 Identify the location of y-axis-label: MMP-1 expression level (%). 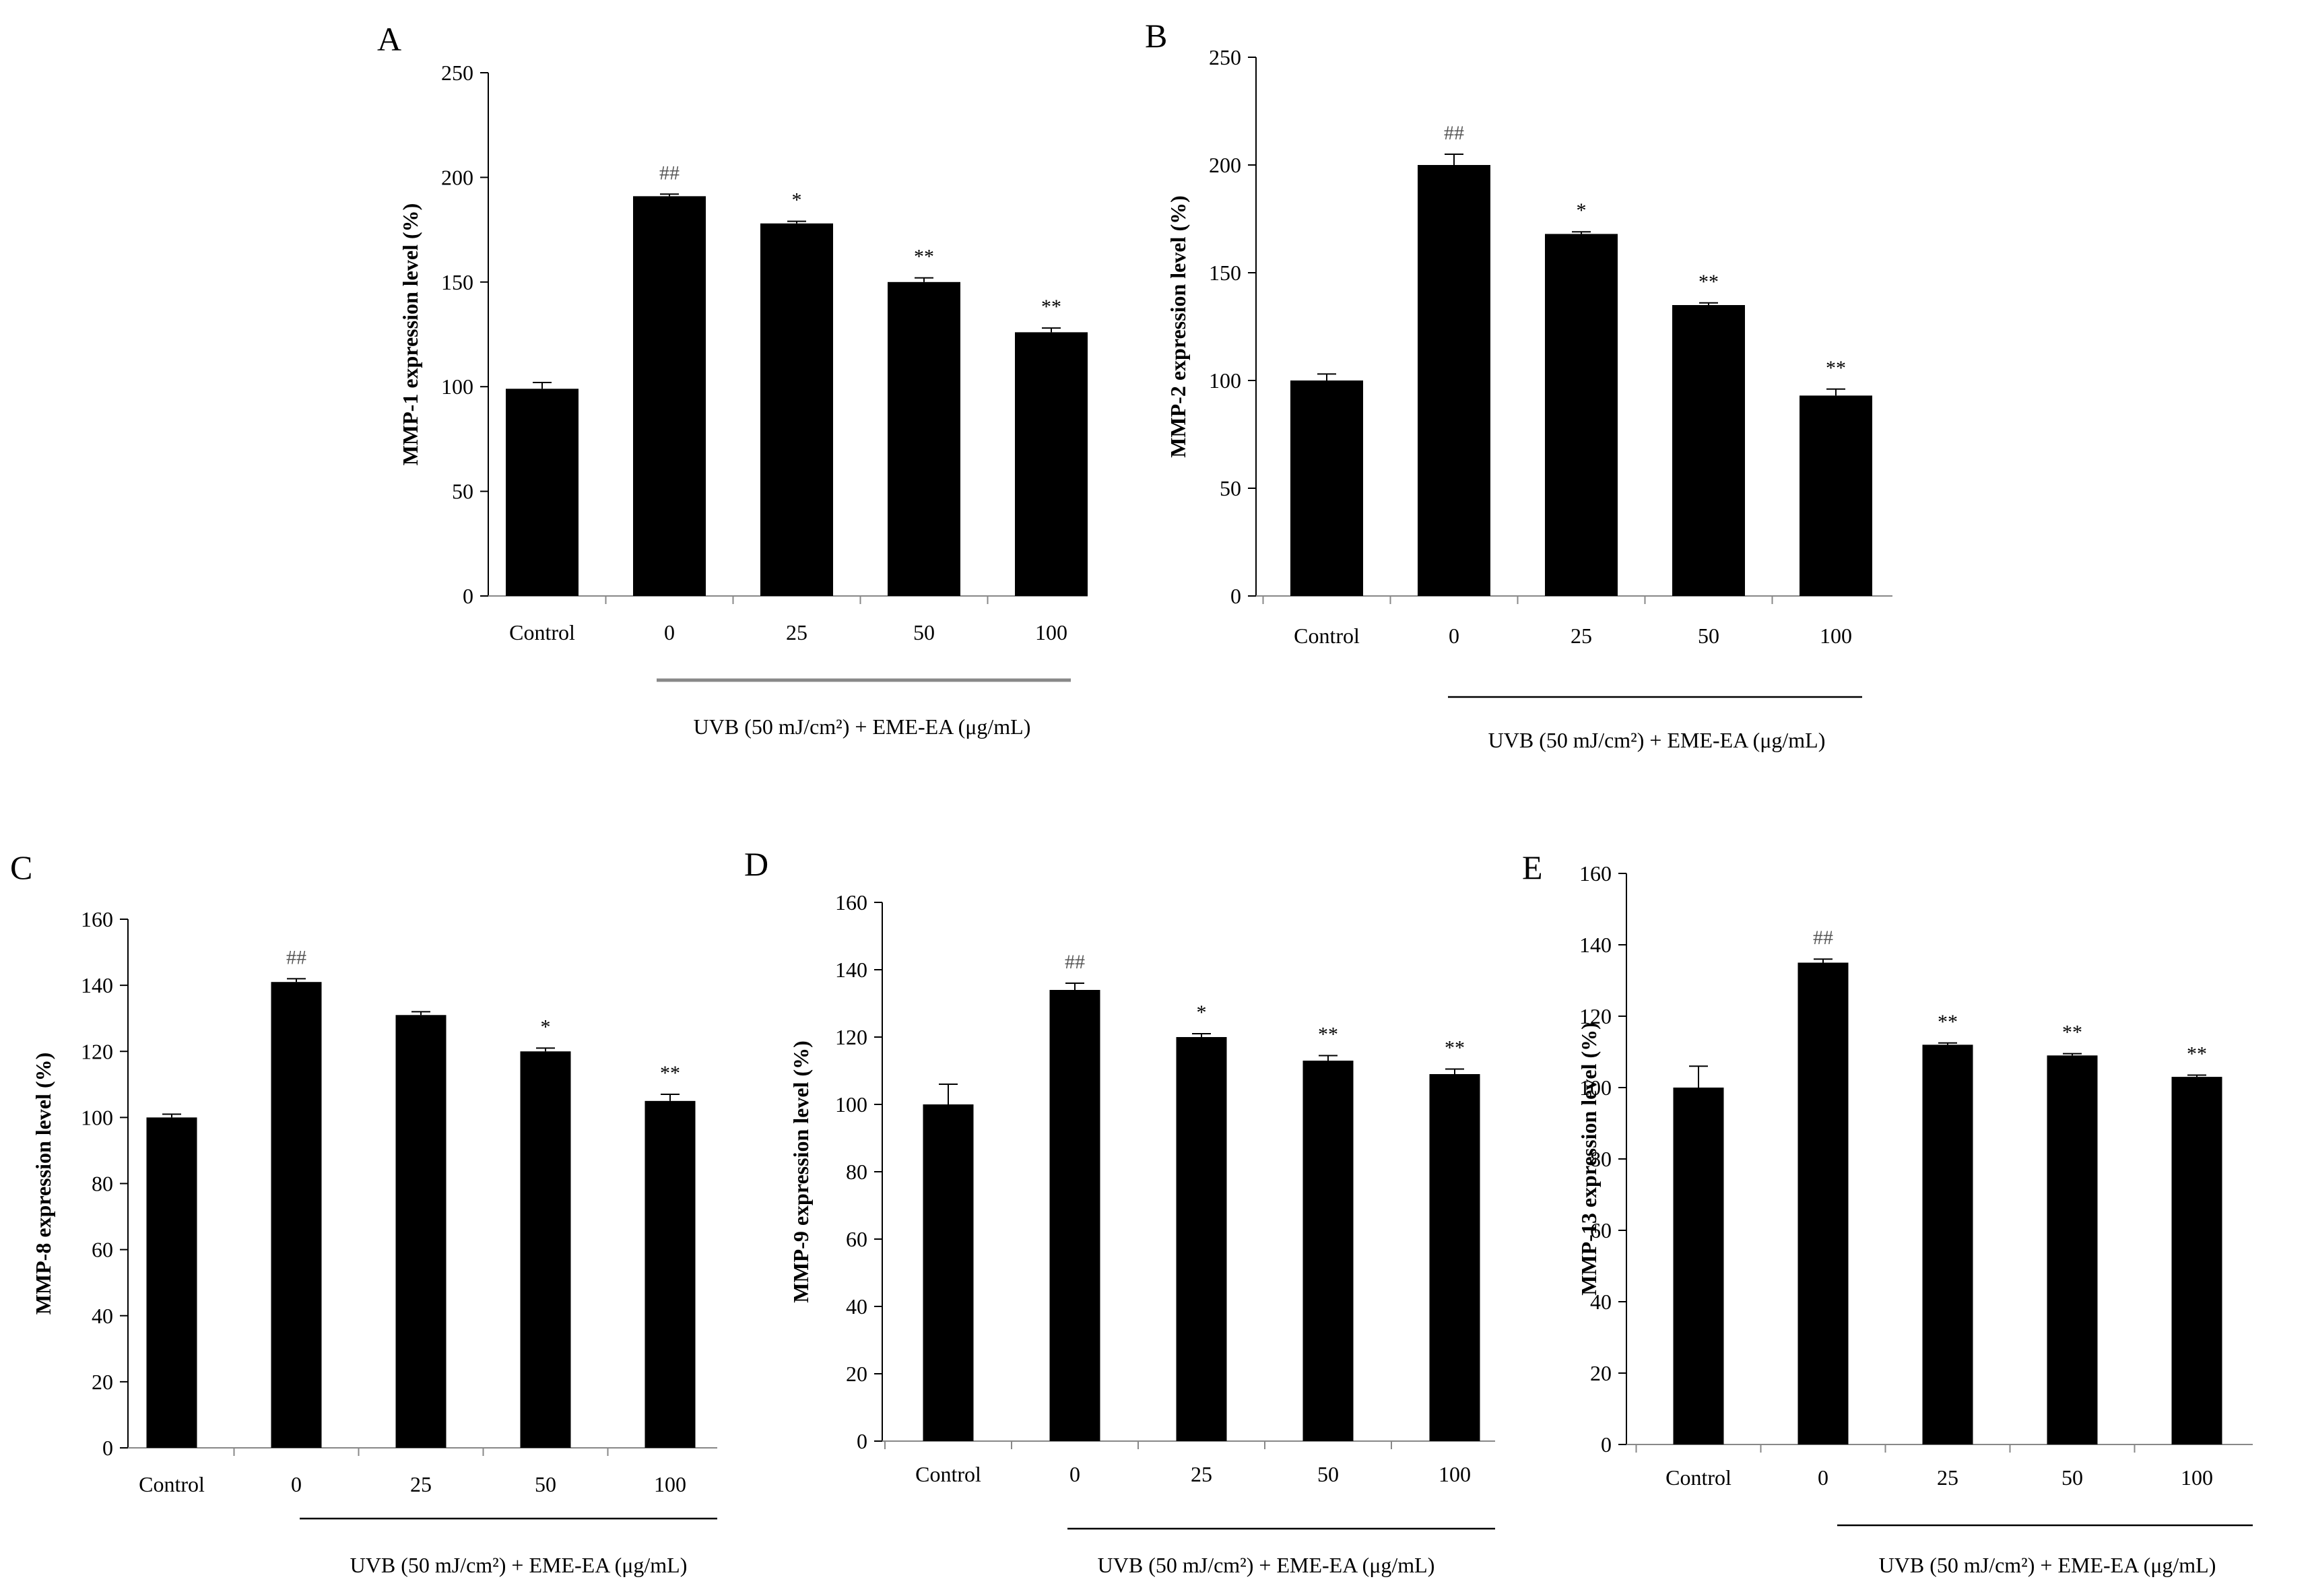
(410, 334).